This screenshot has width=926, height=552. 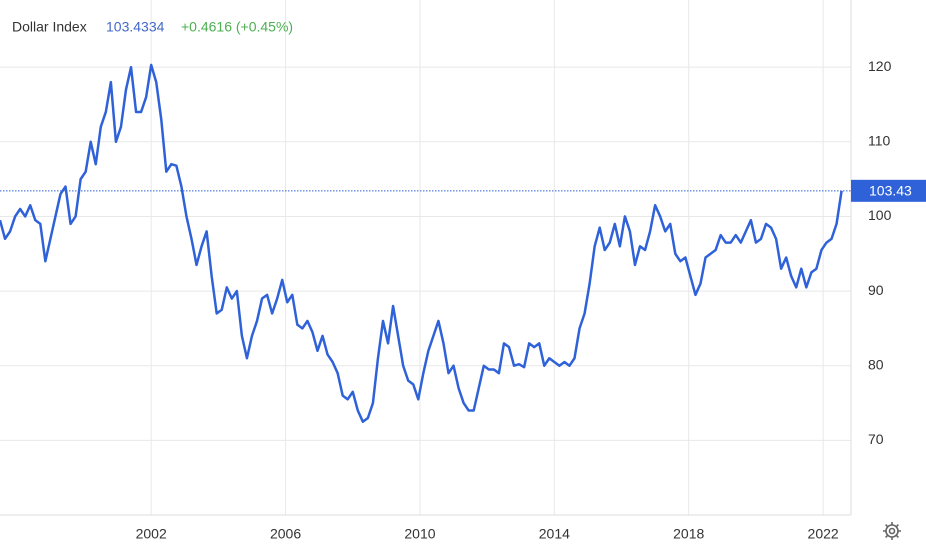 What do you see at coordinates (880, 66) in the screenshot?
I see `y-tick-label: 120` at bounding box center [880, 66].